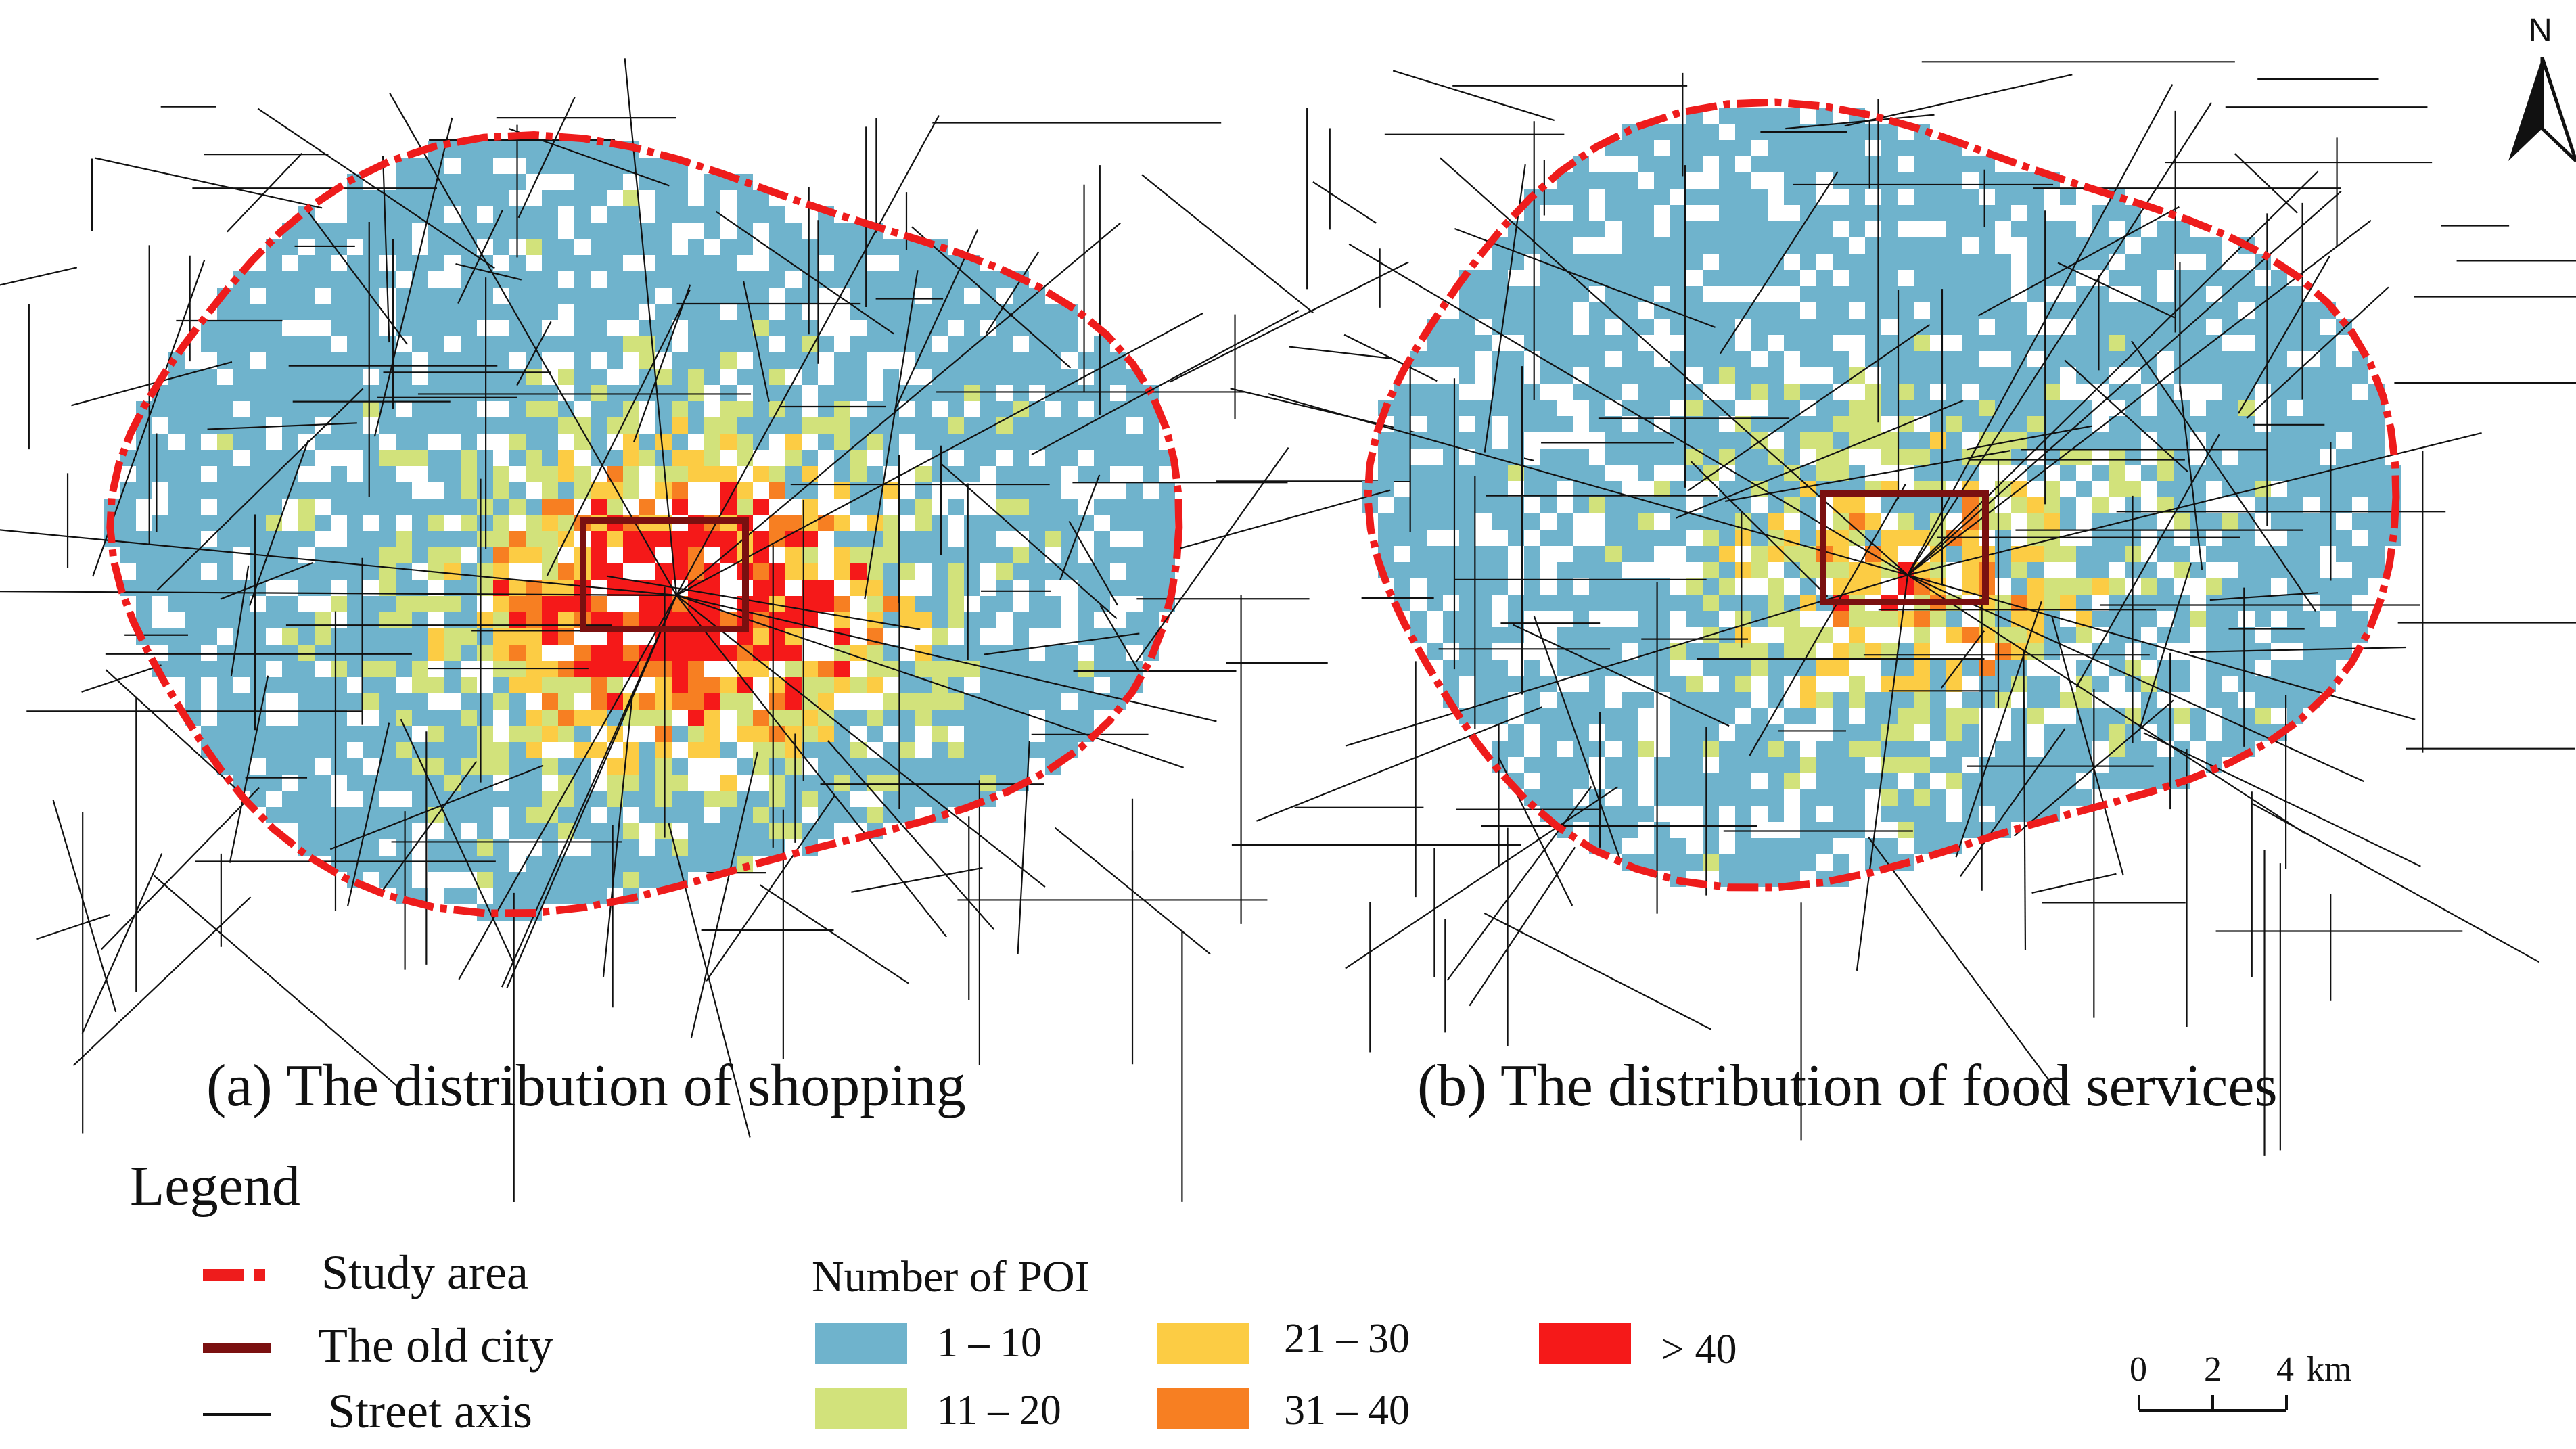 This screenshot has width=2576, height=1449. I want to click on scale-tick-2: 2, so click(2213, 1369).